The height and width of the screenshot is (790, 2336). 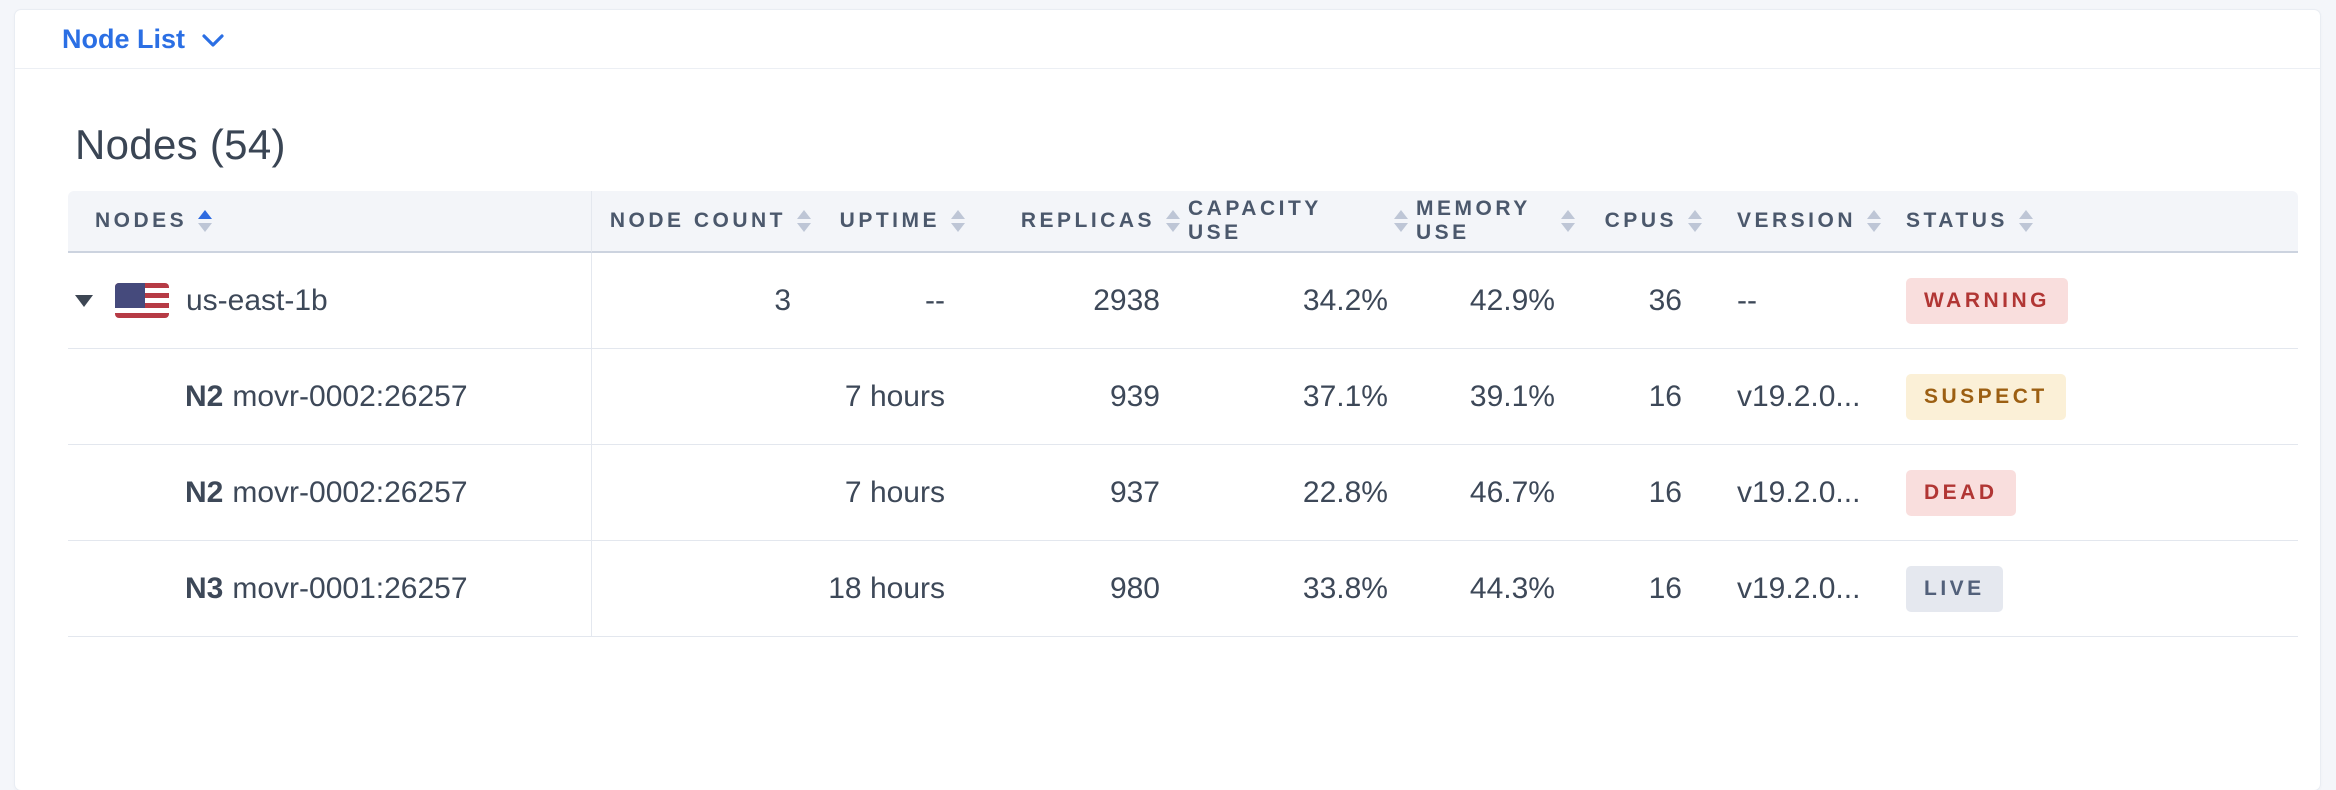 I want to click on column-header-nodes: NODES, so click(x=330, y=222).